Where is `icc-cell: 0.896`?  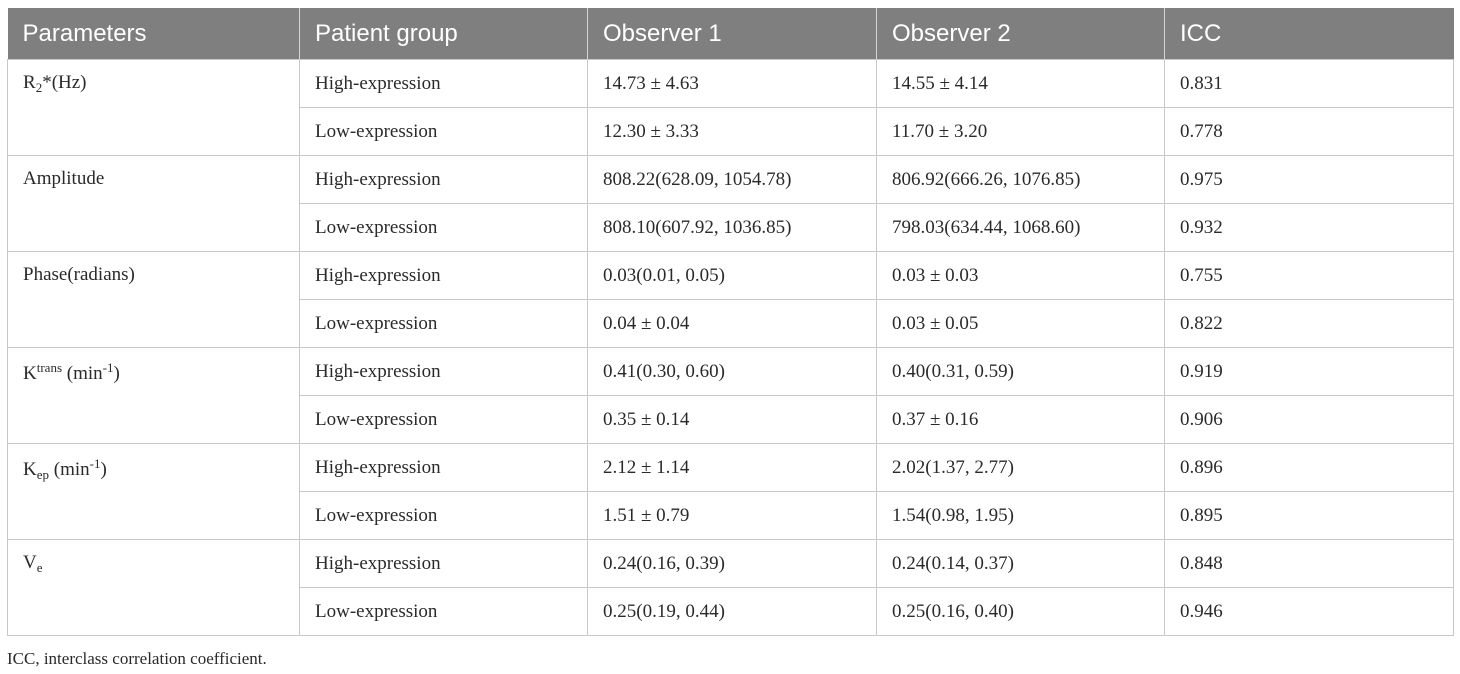
icc-cell: 0.896 is located at coordinates (1309, 467).